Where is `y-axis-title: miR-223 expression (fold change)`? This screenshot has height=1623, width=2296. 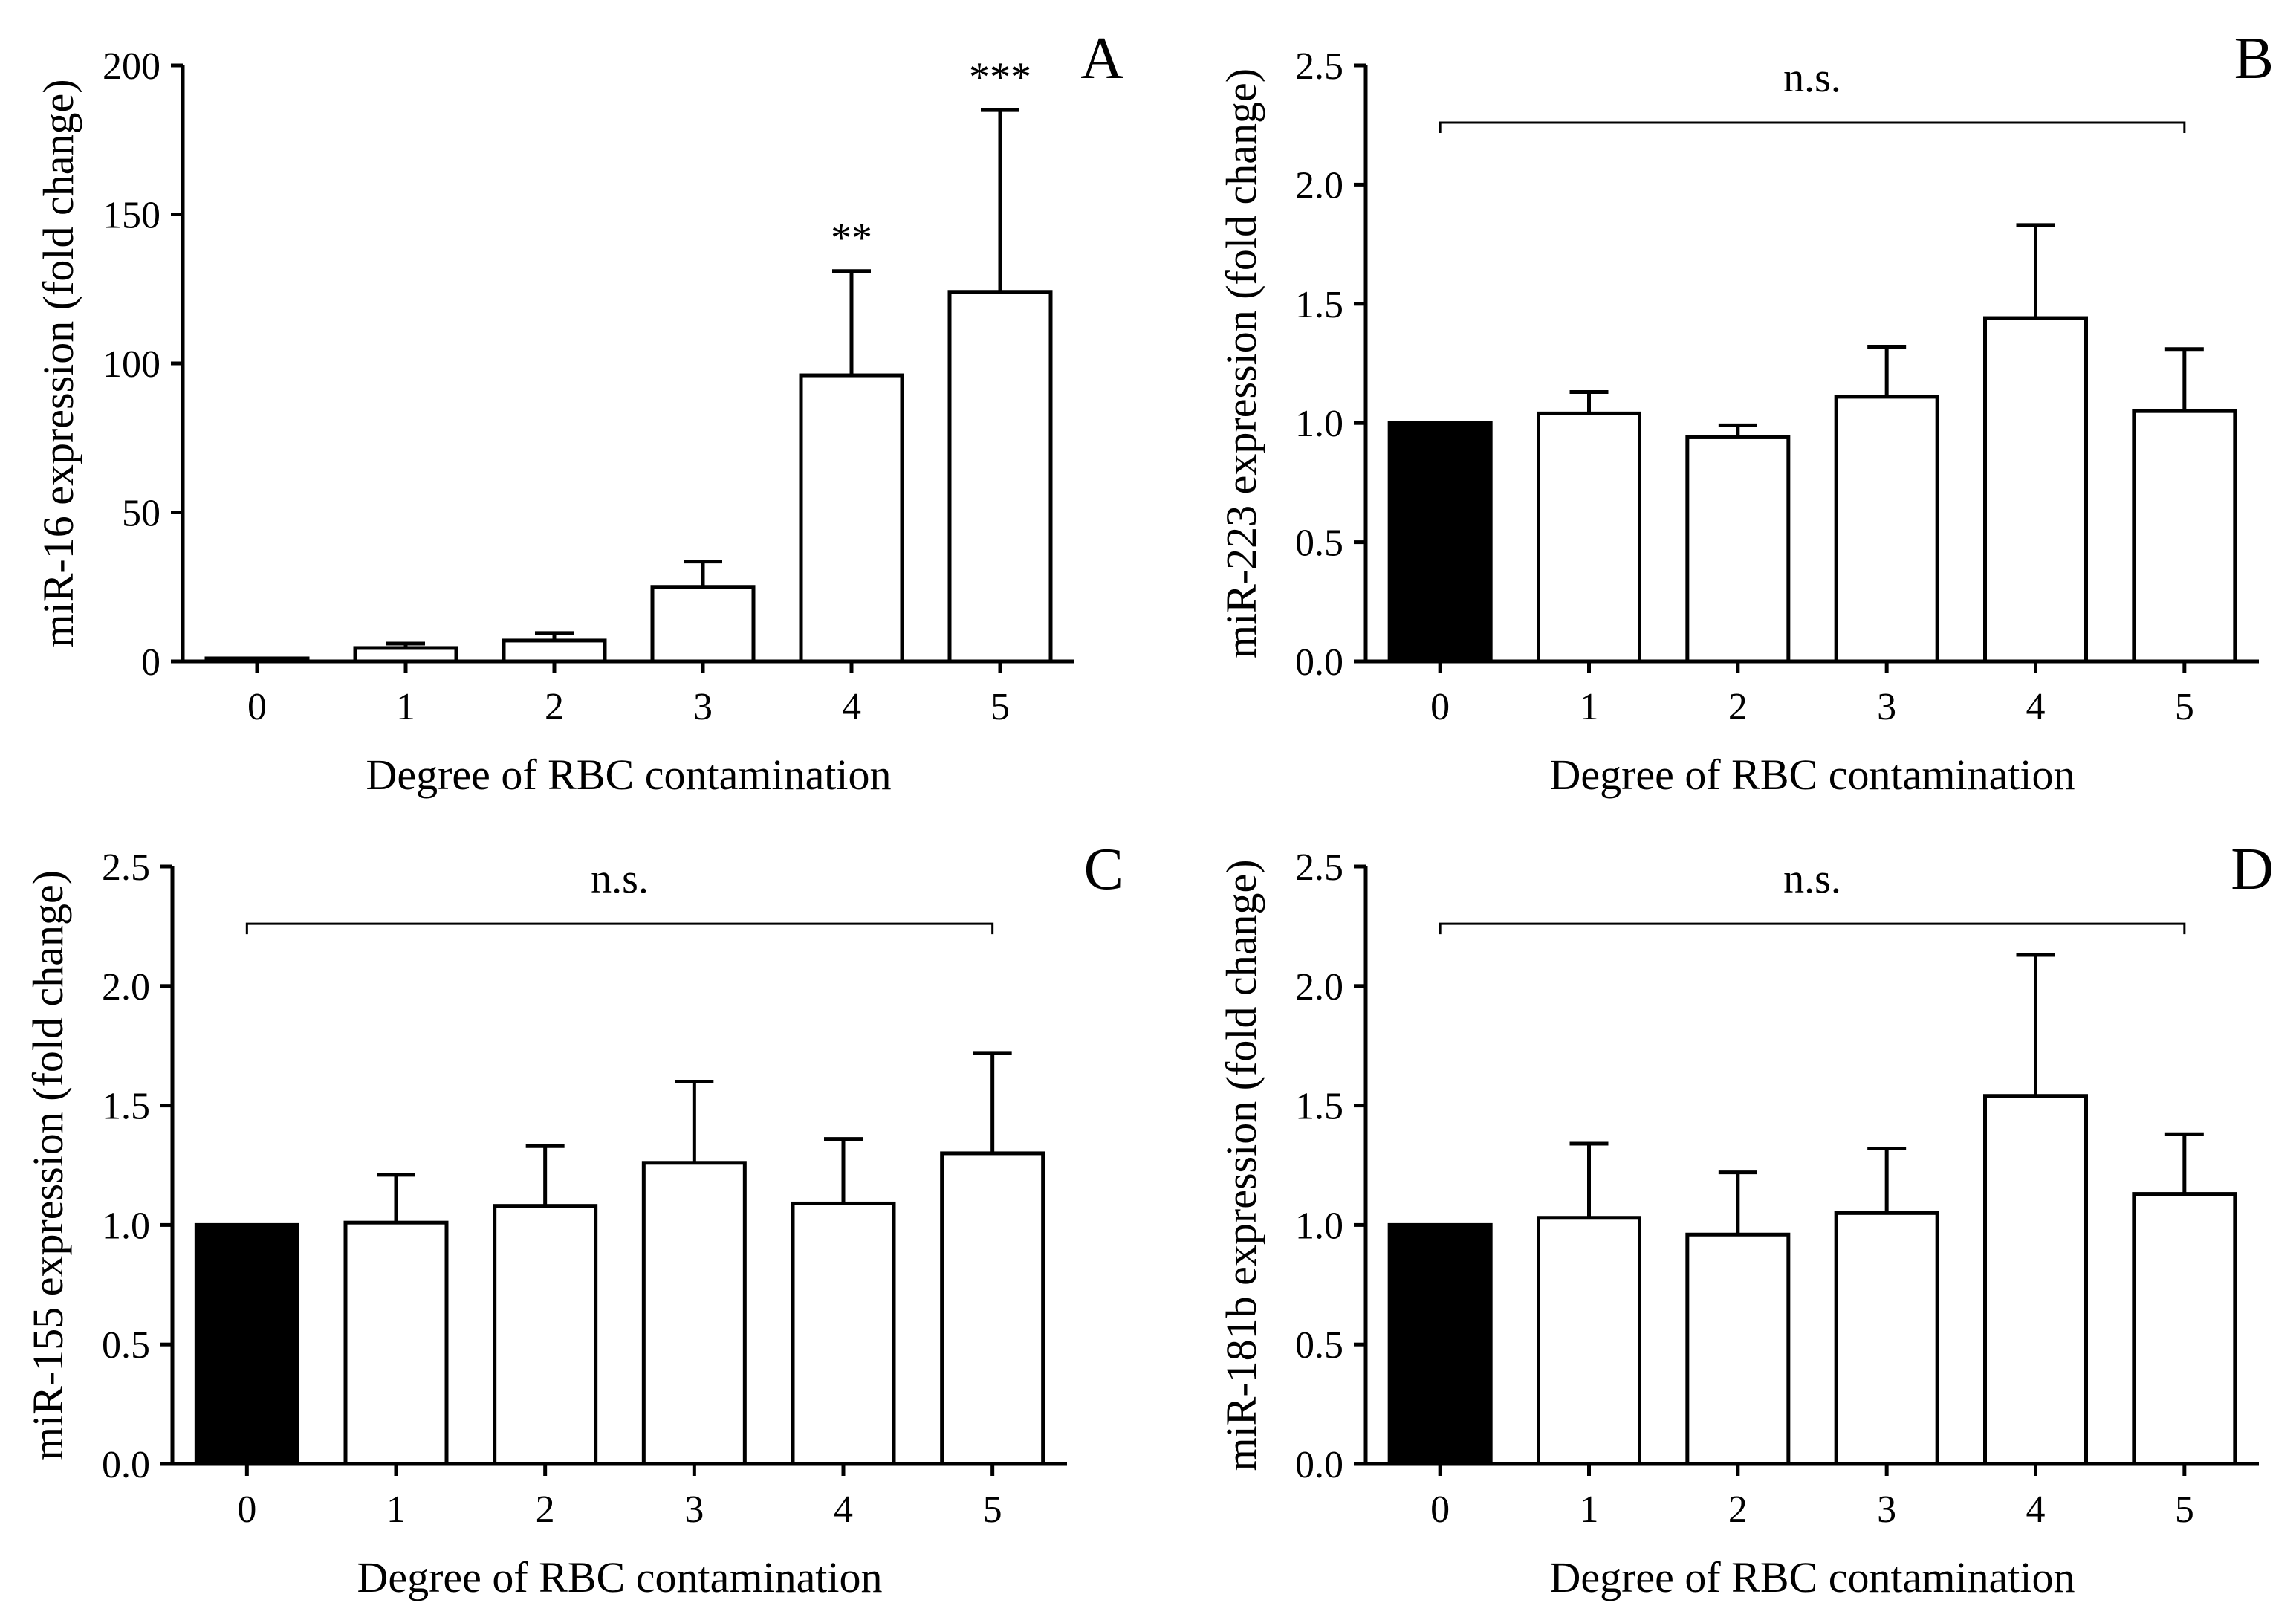
y-axis-title: miR-223 expression (fold change) is located at coordinates (1241, 363).